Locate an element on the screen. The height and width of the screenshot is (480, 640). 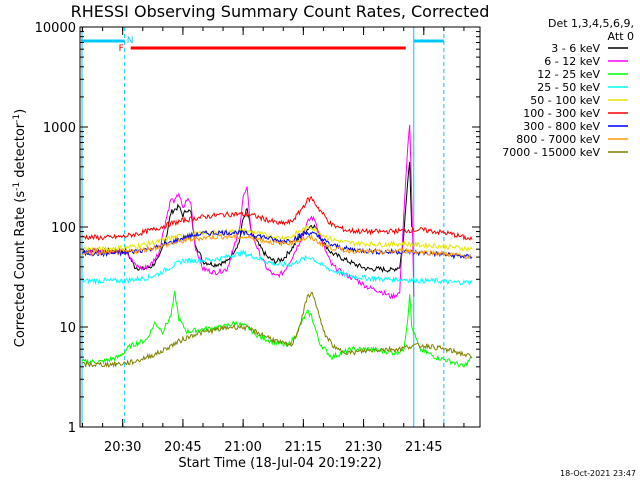
legend-label-2: 12 - 25 keV is located at coordinates (568, 74).